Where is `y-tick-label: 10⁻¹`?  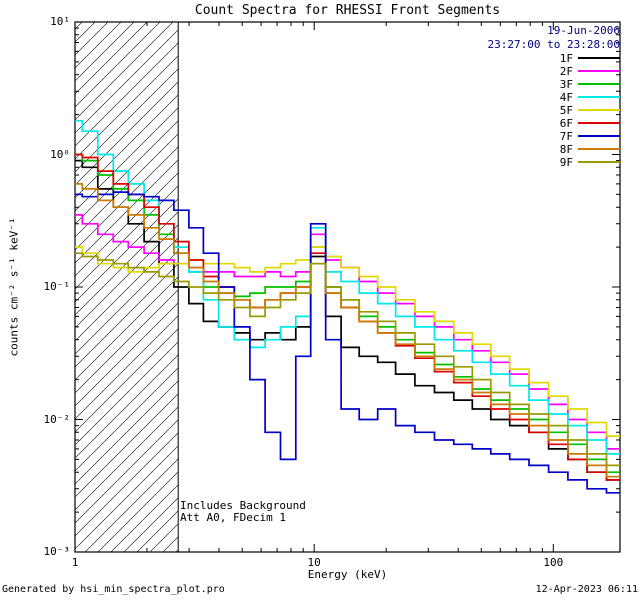 y-tick-label: 10⁻¹ is located at coordinates (57, 286).